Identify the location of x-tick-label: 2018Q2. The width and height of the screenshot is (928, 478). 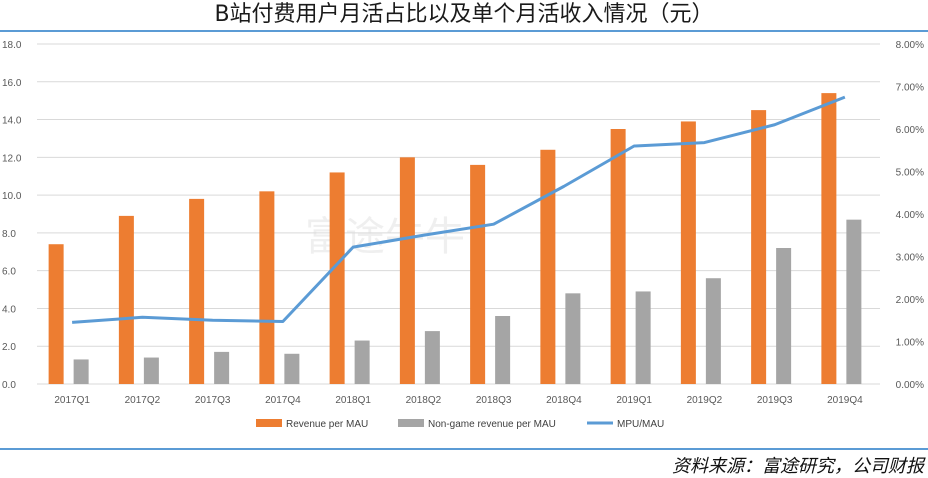
(424, 400).